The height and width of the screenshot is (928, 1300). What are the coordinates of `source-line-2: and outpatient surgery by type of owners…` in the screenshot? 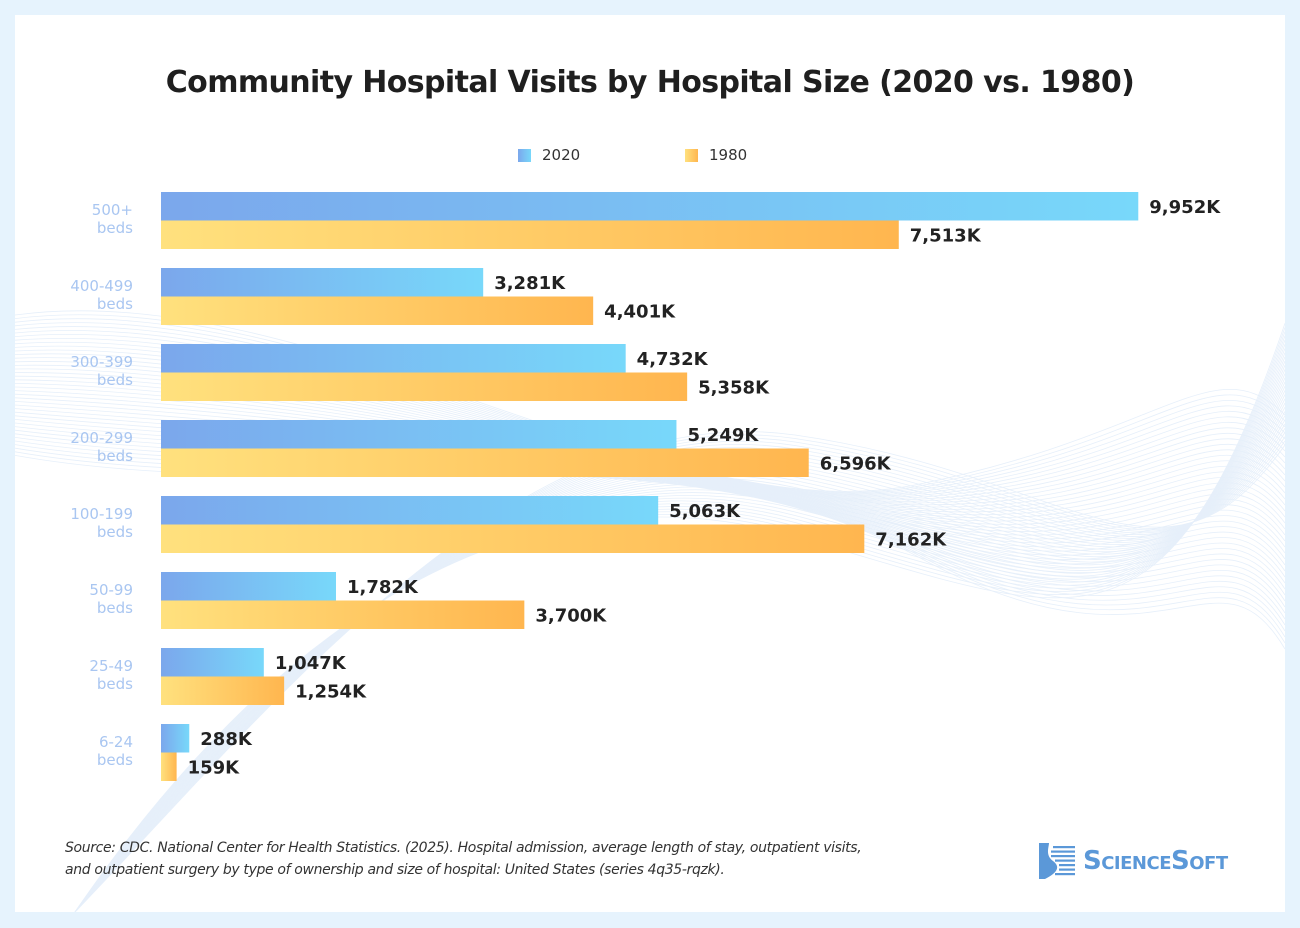 It's located at (395, 870).